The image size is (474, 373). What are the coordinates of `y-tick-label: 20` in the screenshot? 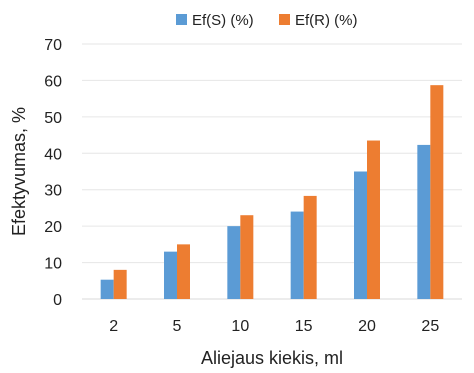 It's located at (53, 227).